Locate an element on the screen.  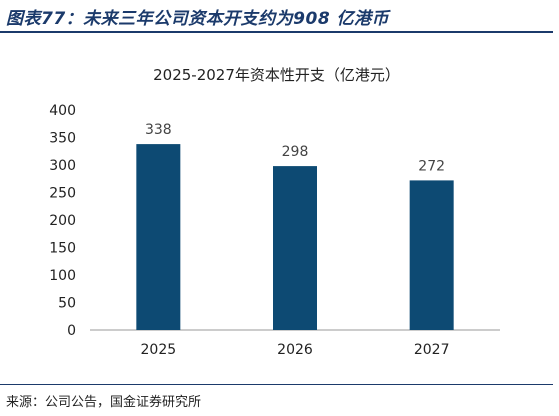
y-tick-label: 50 is located at coordinates (67, 304).